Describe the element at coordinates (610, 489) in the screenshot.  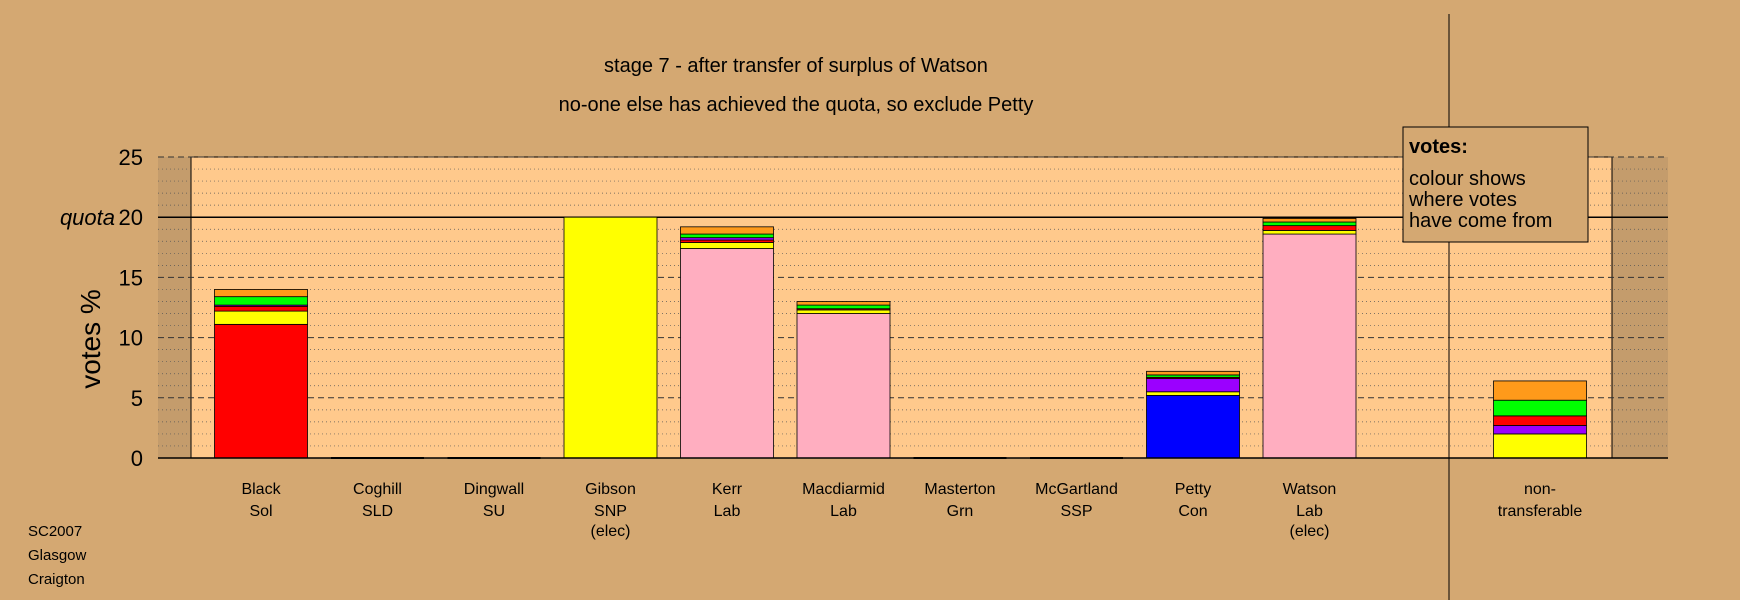
I see `x-tick-label: Gibson` at that location.